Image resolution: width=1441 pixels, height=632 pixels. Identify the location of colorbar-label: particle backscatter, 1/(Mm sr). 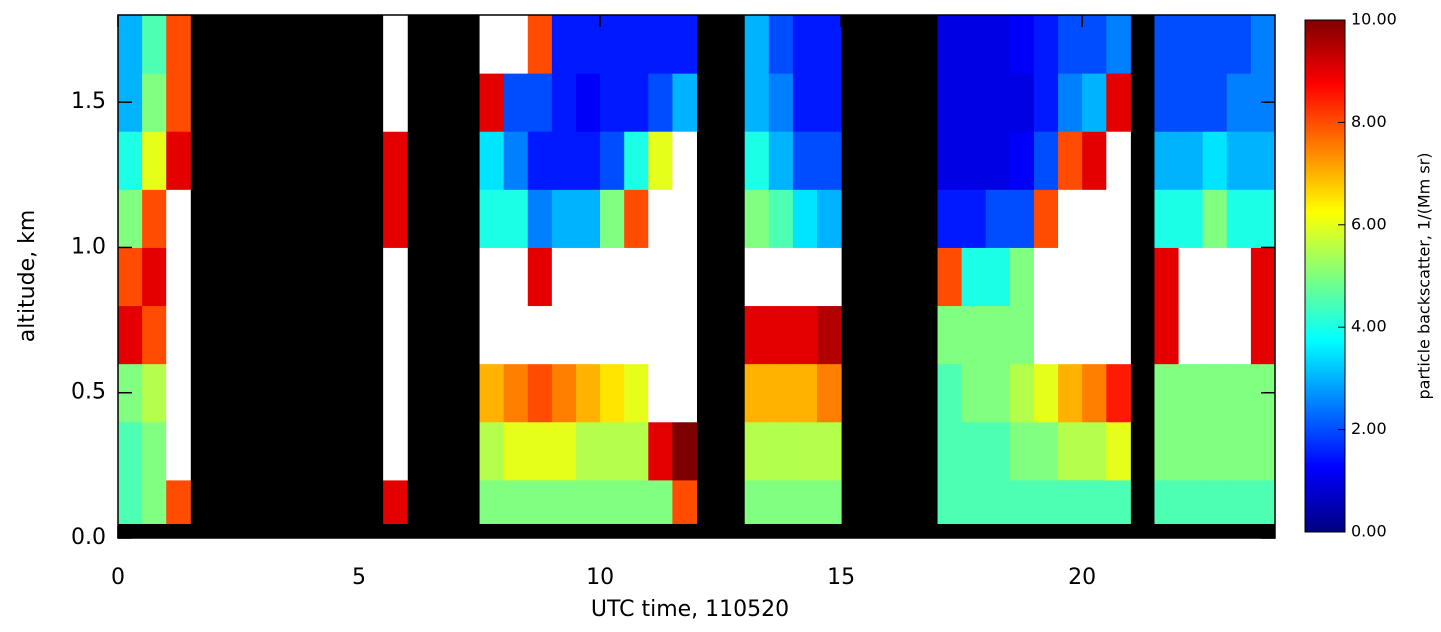
(1424, 276).